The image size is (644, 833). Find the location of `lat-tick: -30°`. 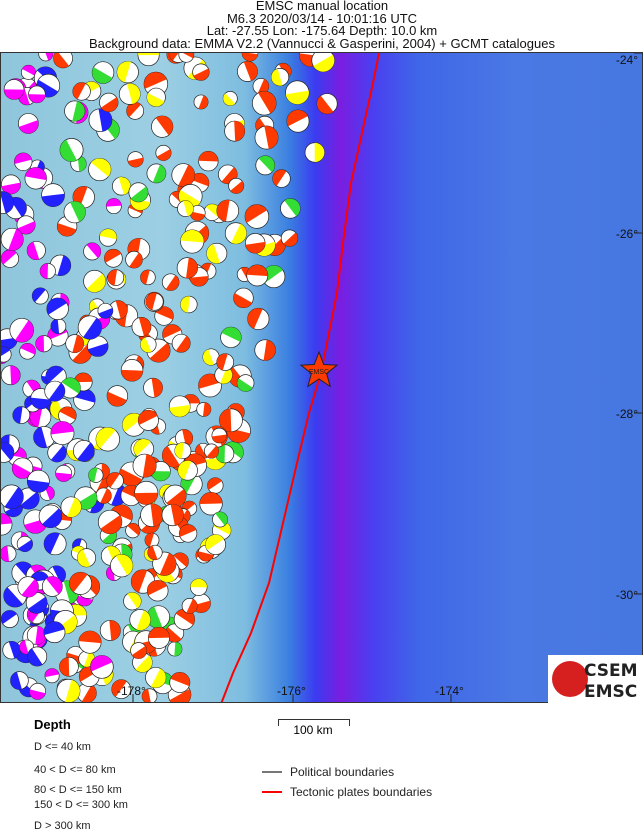

lat-tick: -30° is located at coordinates (626, 595).